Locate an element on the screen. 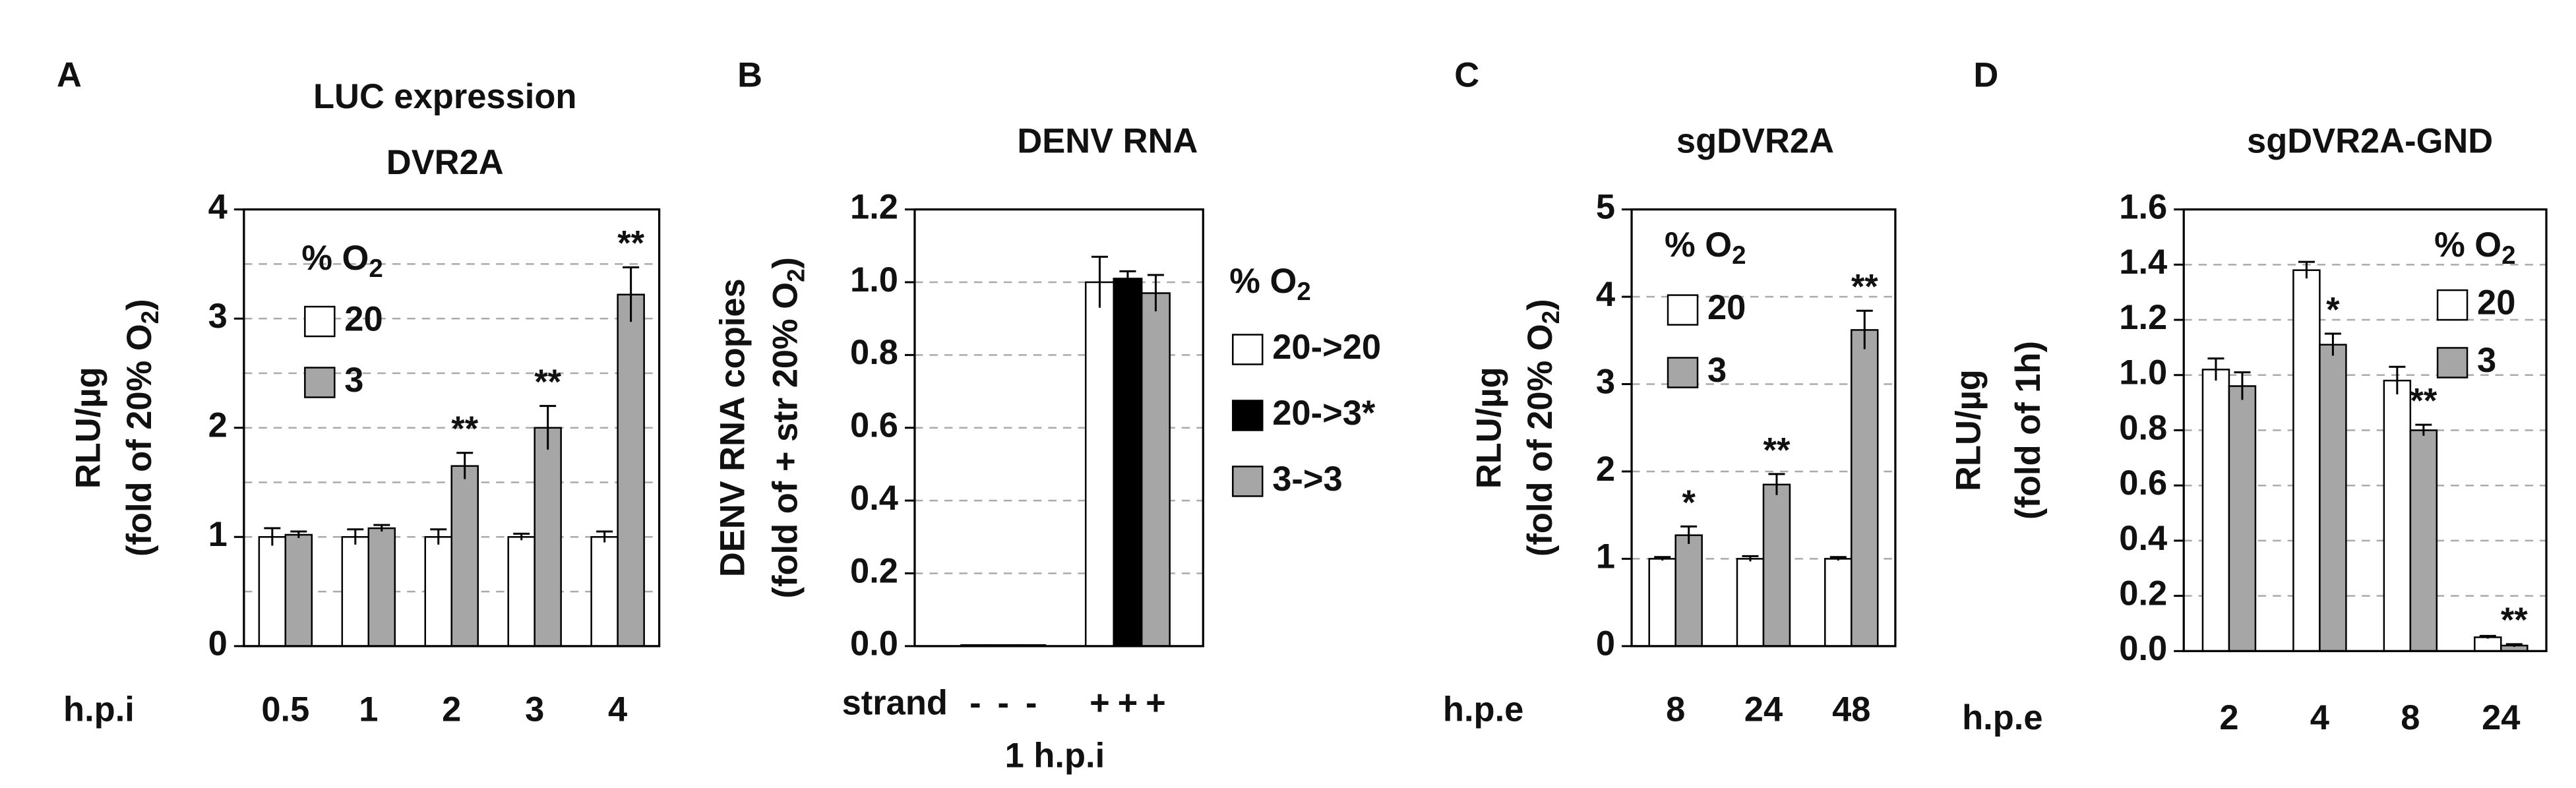 The width and height of the screenshot is (2576, 788). y-tick-label: 4 is located at coordinates (218, 207).